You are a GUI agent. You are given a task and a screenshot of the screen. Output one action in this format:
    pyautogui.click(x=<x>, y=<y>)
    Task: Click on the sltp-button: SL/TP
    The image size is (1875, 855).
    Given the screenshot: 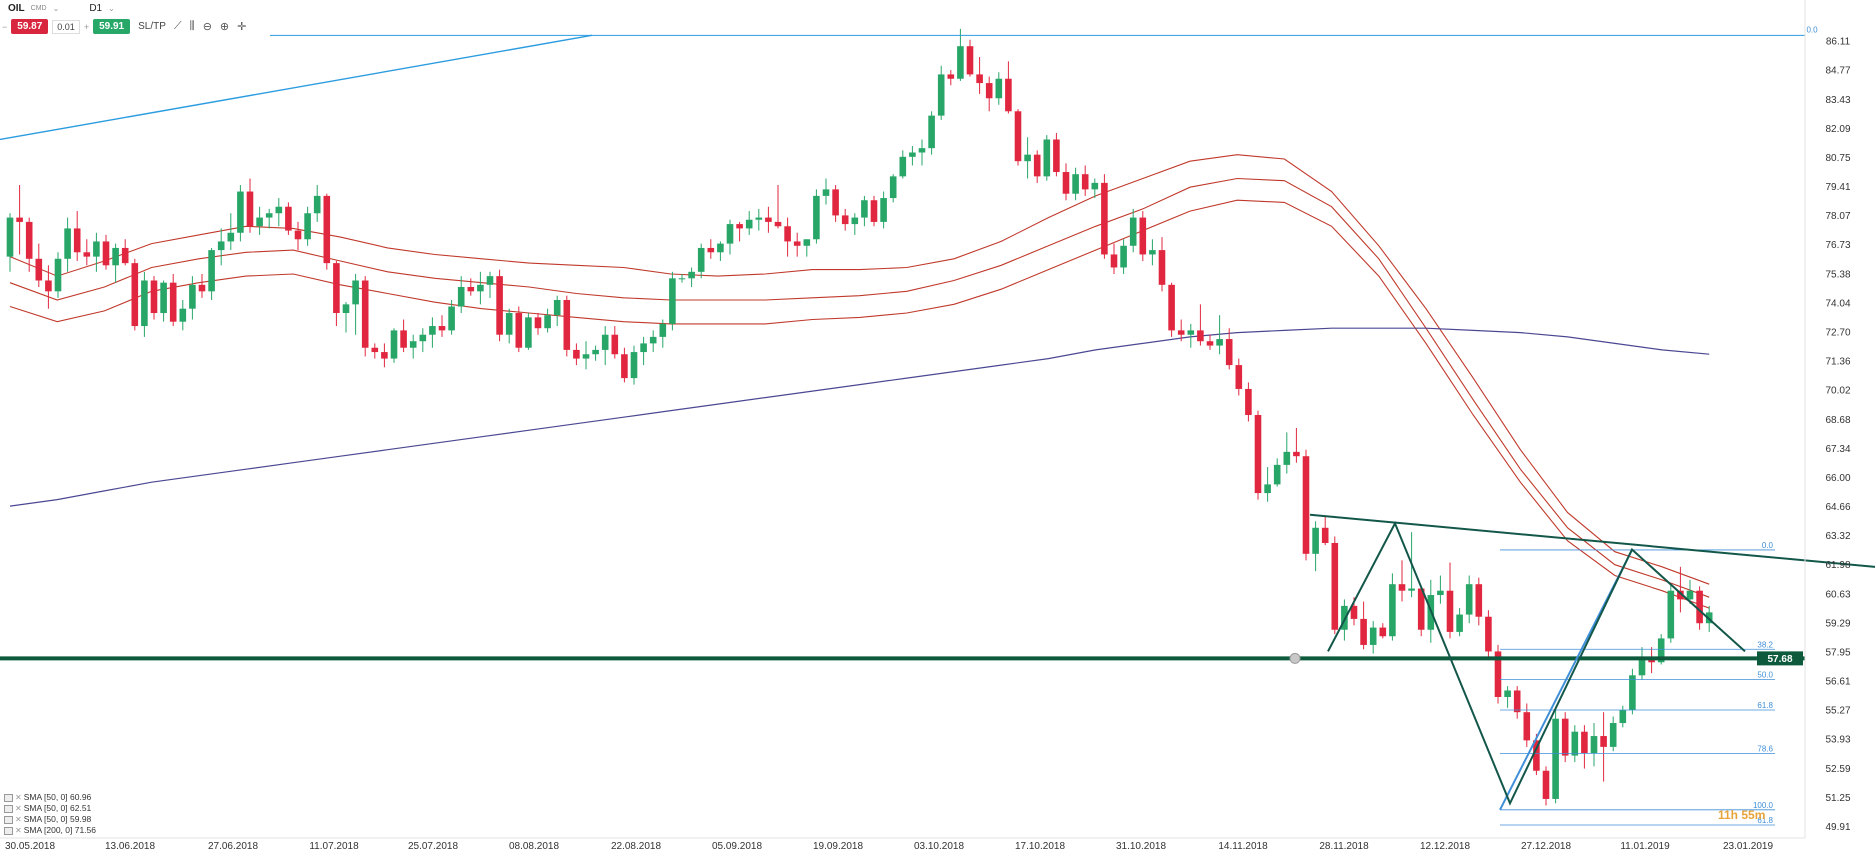 What is the action you would take?
    pyautogui.click(x=152, y=26)
    